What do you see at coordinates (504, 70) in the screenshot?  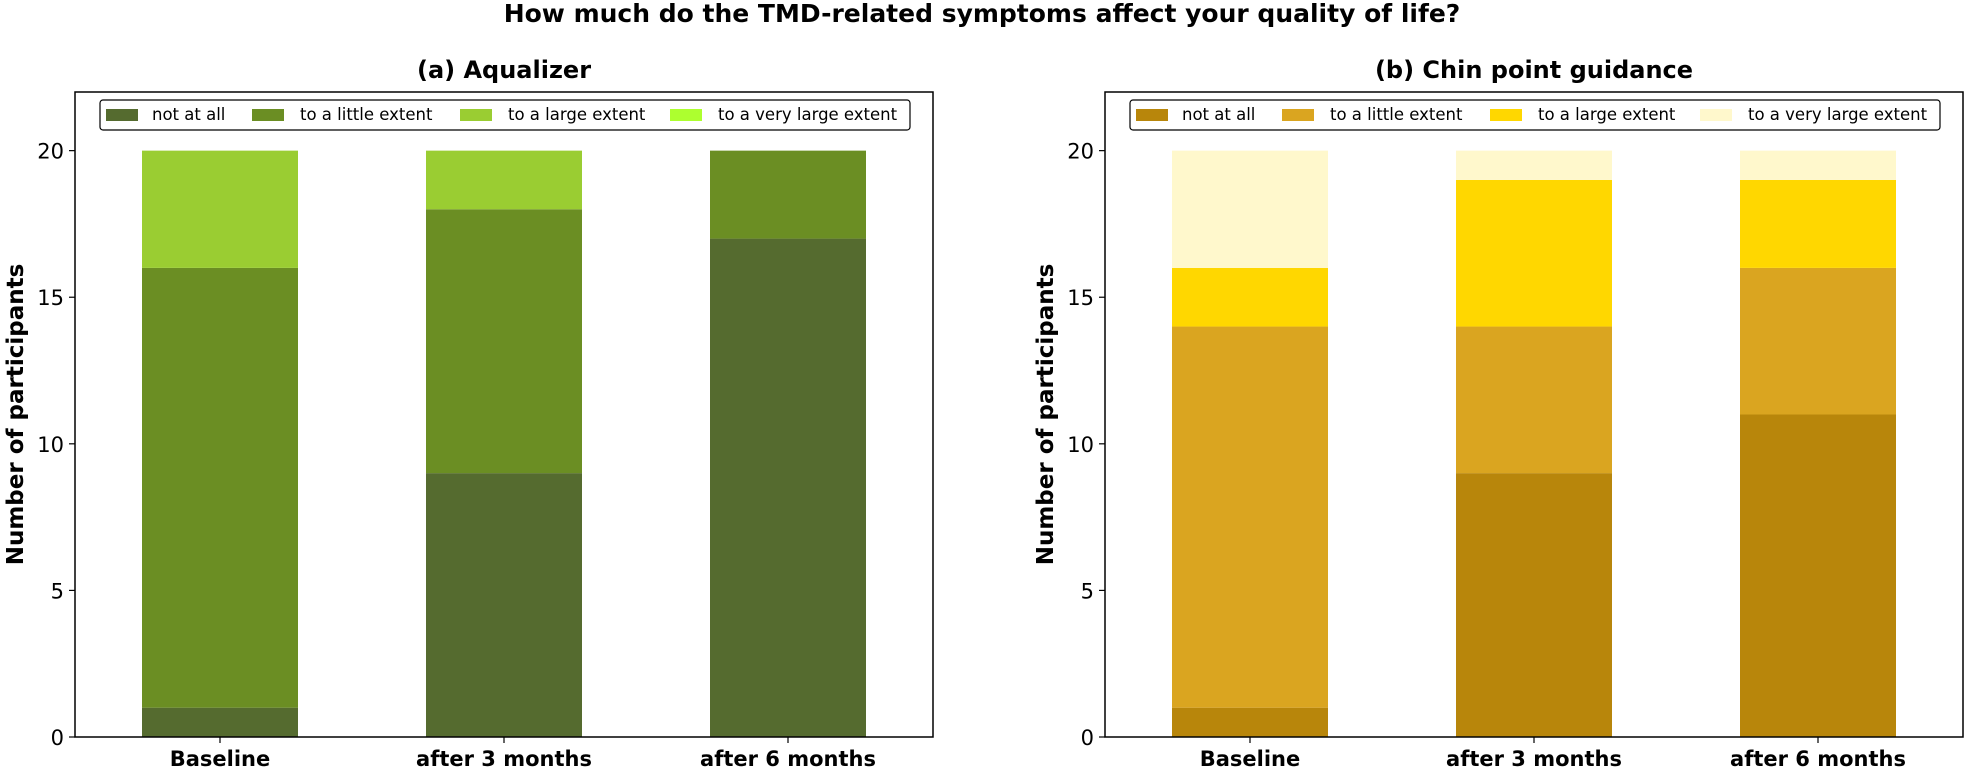 I see `panel-title: (a) Aqualizer` at bounding box center [504, 70].